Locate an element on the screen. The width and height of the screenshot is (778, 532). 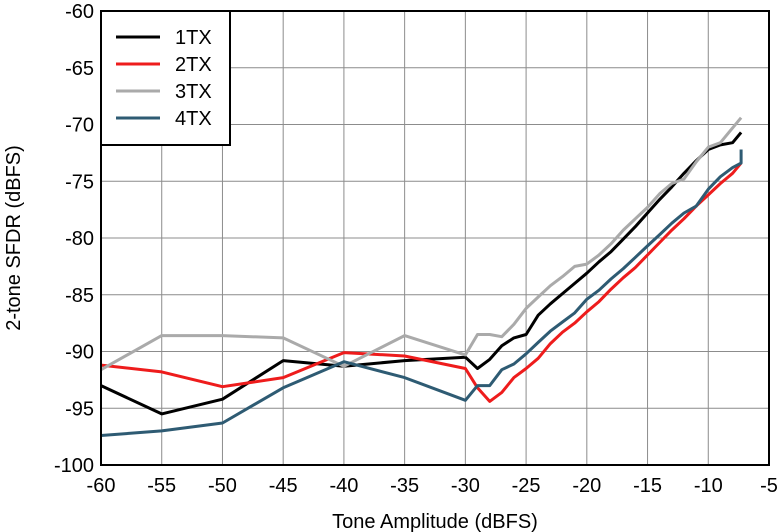
x-tick-label: -40 is located at coordinates (343, 486).